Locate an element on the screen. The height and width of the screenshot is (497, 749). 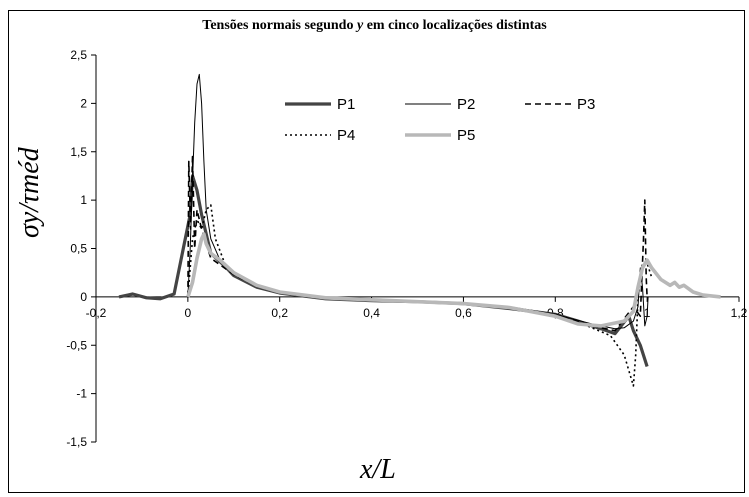
x-tick-label: 1,2 is located at coordinates (739, 313).